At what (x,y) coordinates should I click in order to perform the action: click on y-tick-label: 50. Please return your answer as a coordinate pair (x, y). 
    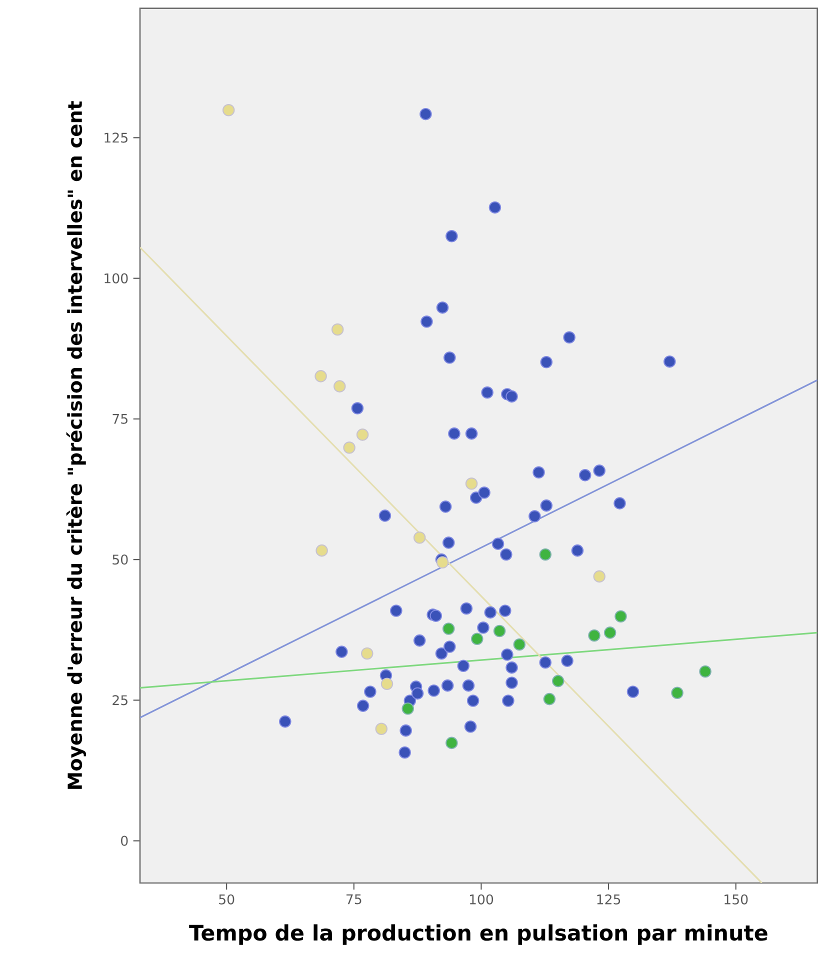
    Looking at the image, I should click on (120, 559).